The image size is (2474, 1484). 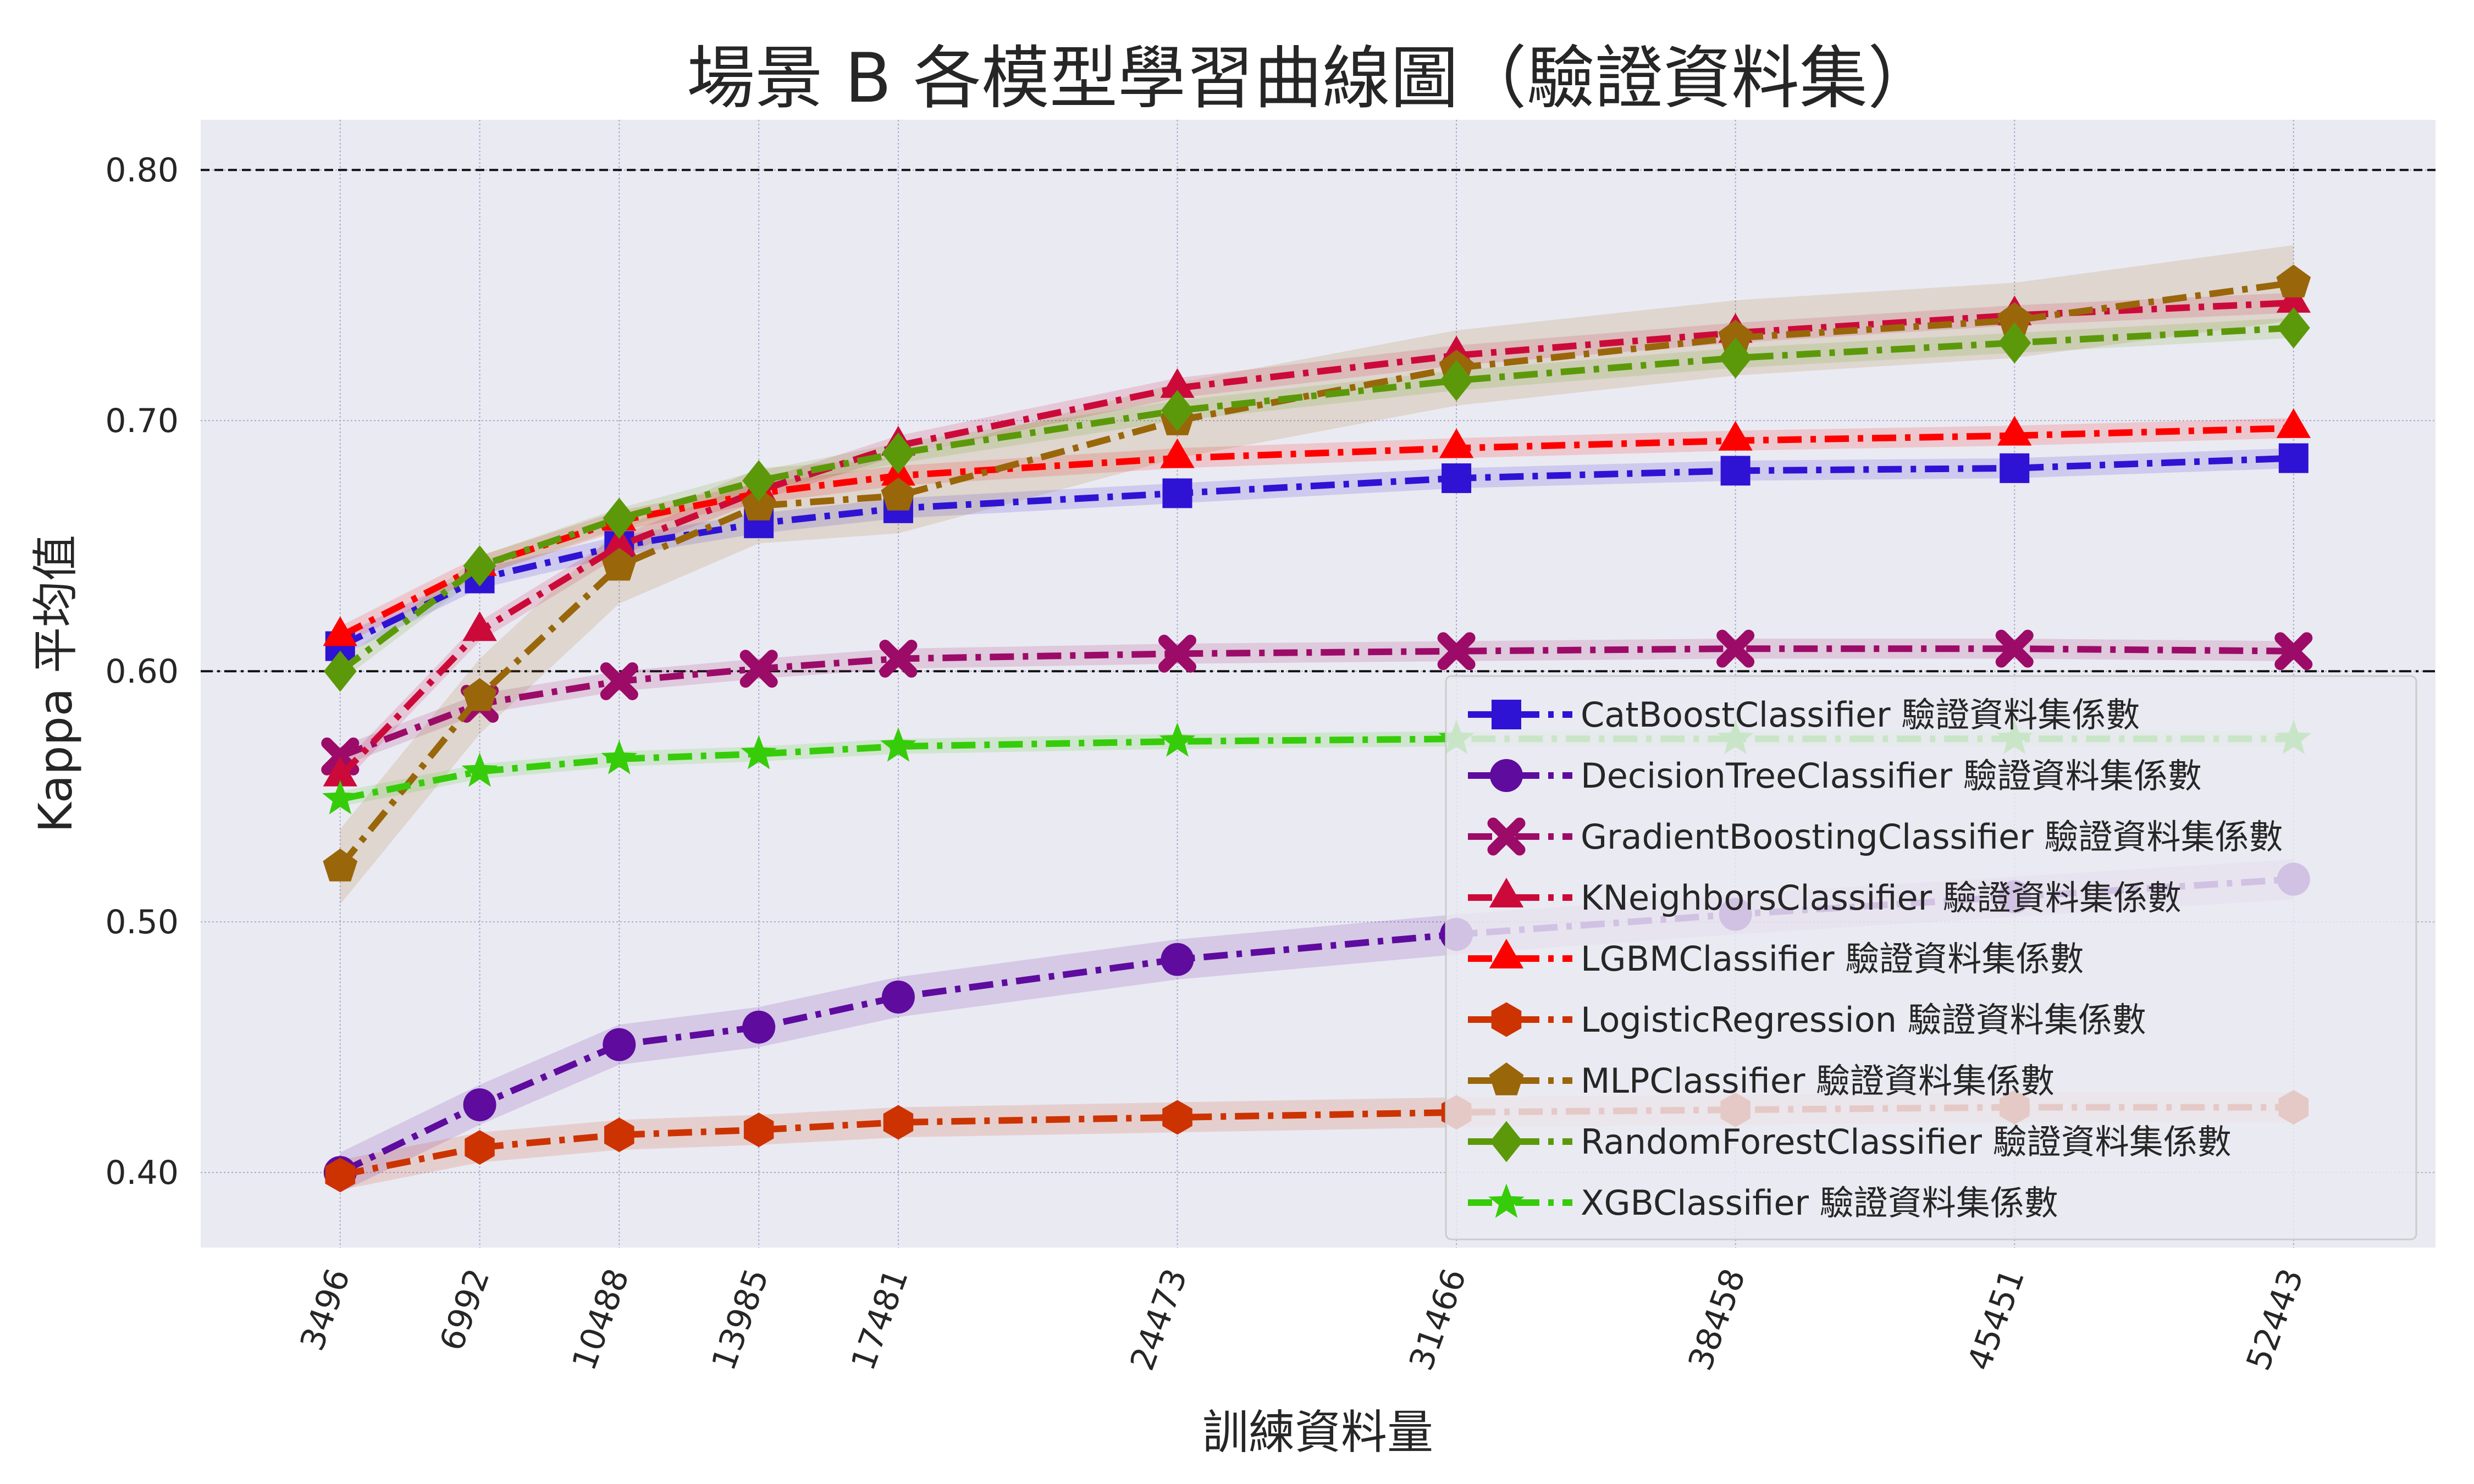 I want to click on x-tick-label-9: 52443, so click(x=2275, y=1319).